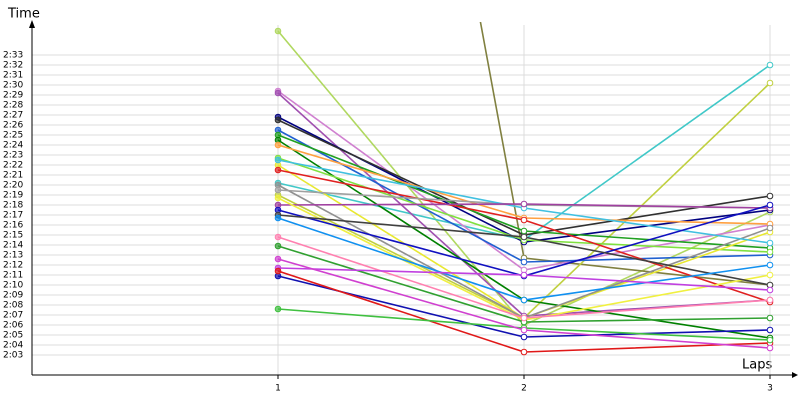 The height and width of the screenshot is (400, 800). Describe the element at coordinates (13, 336) in the screenshot. I see `y-tick-label: 2:05` at that location.